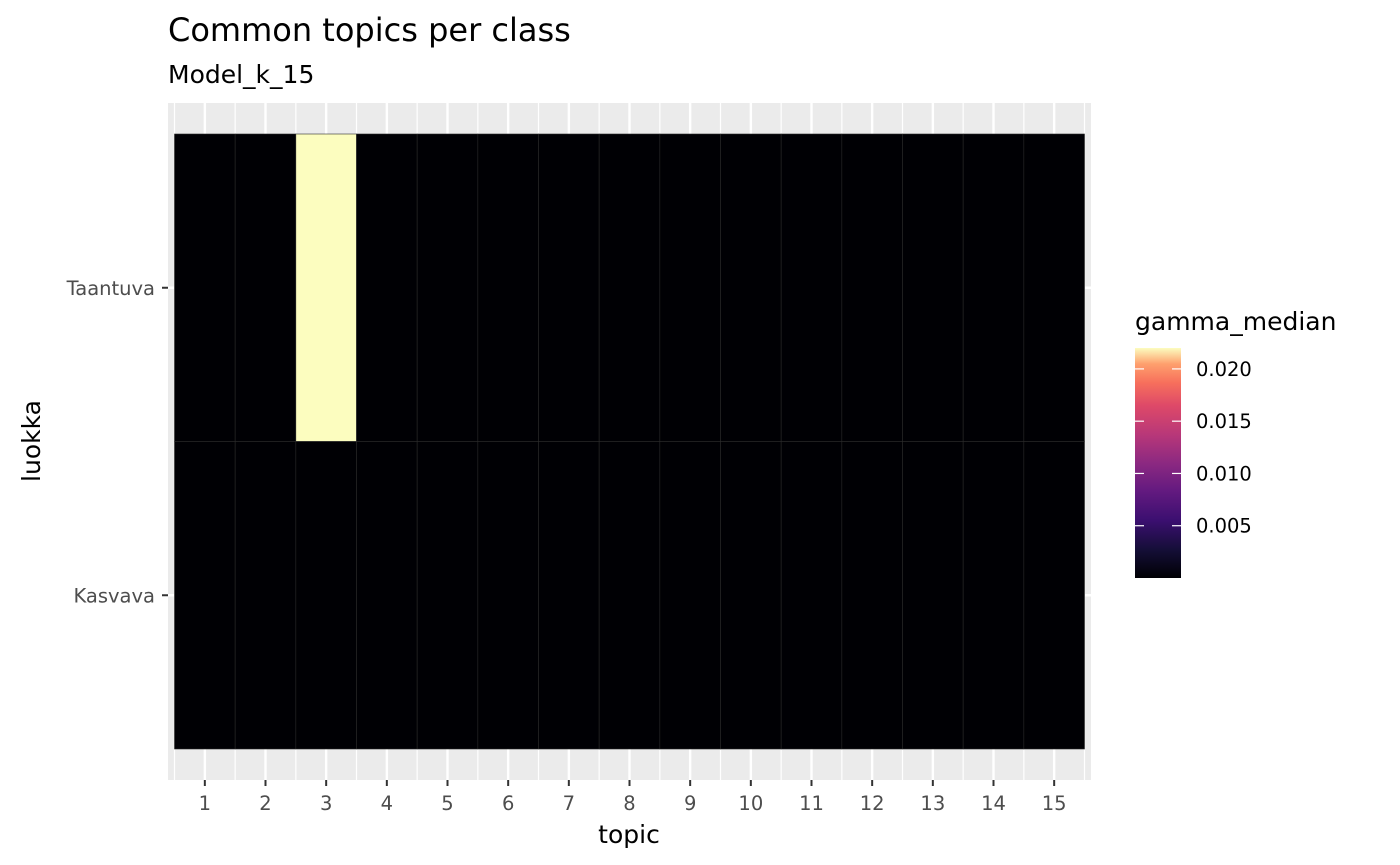  What do you see at coordinates (205, 803) in the screenshot?
I see `x-tick-label: 1` at bounding box center [205, 803].